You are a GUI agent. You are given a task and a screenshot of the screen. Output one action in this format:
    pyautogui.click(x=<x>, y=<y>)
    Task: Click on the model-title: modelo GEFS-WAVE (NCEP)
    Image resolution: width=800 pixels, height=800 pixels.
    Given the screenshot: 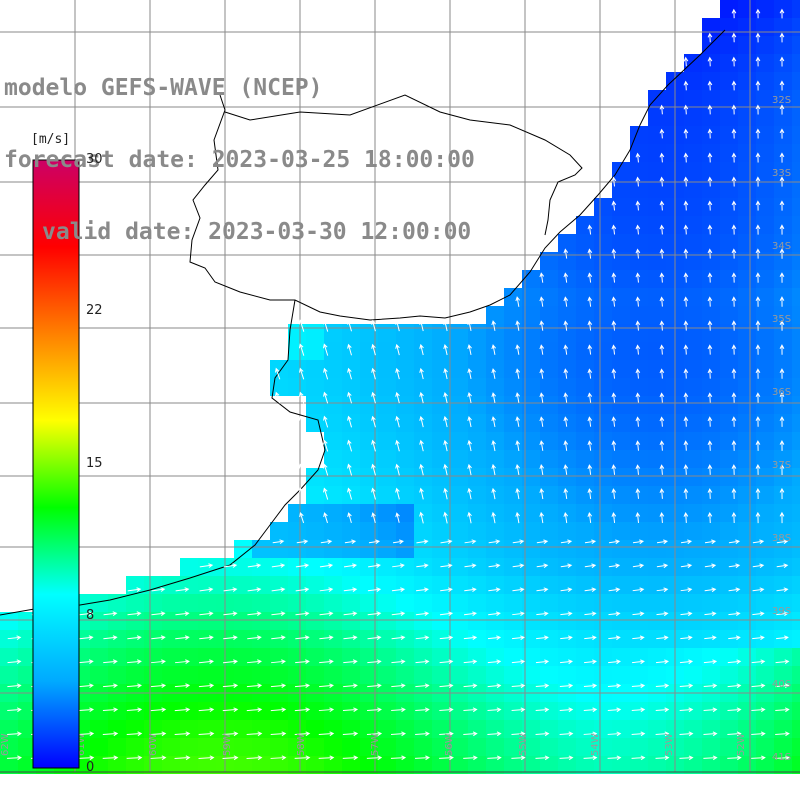 What is the action you would take?
    pyautogui.click(x=163, y=88)
    